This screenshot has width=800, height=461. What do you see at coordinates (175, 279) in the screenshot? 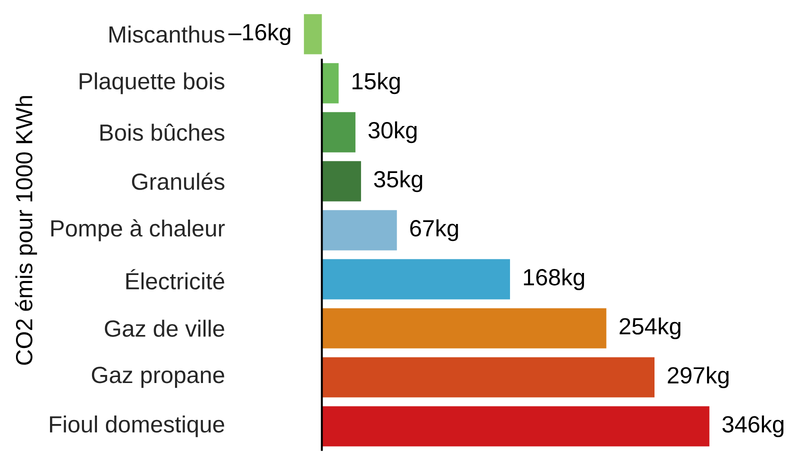
I see `y-tick-label: Électricité` at bounding box center [175, 279].